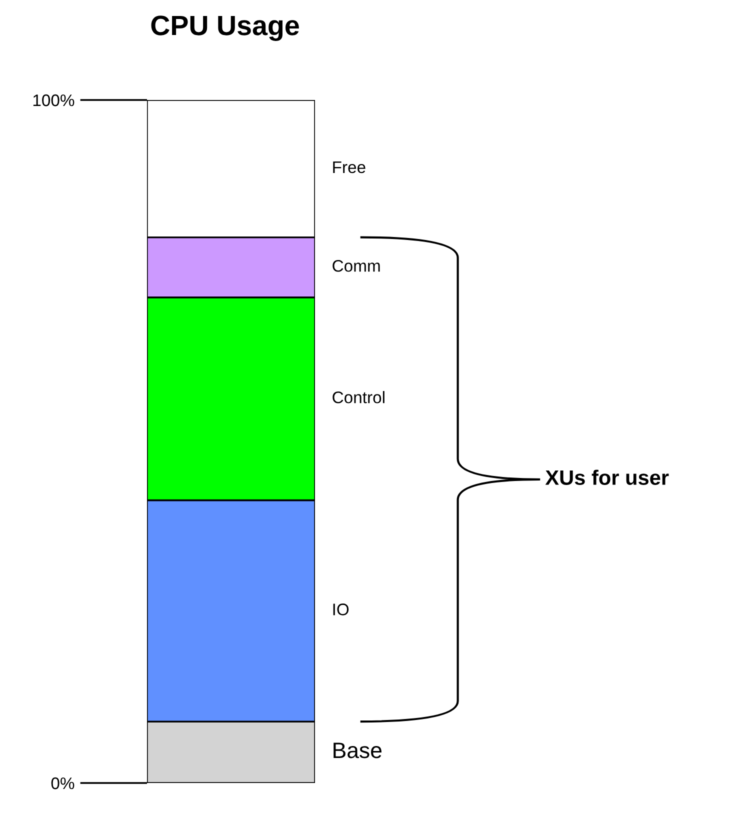  What do you see at coordinates (62, 783) in the screenshot?
I see `y-tick-label: 0%` at bounding box center [62, 783].